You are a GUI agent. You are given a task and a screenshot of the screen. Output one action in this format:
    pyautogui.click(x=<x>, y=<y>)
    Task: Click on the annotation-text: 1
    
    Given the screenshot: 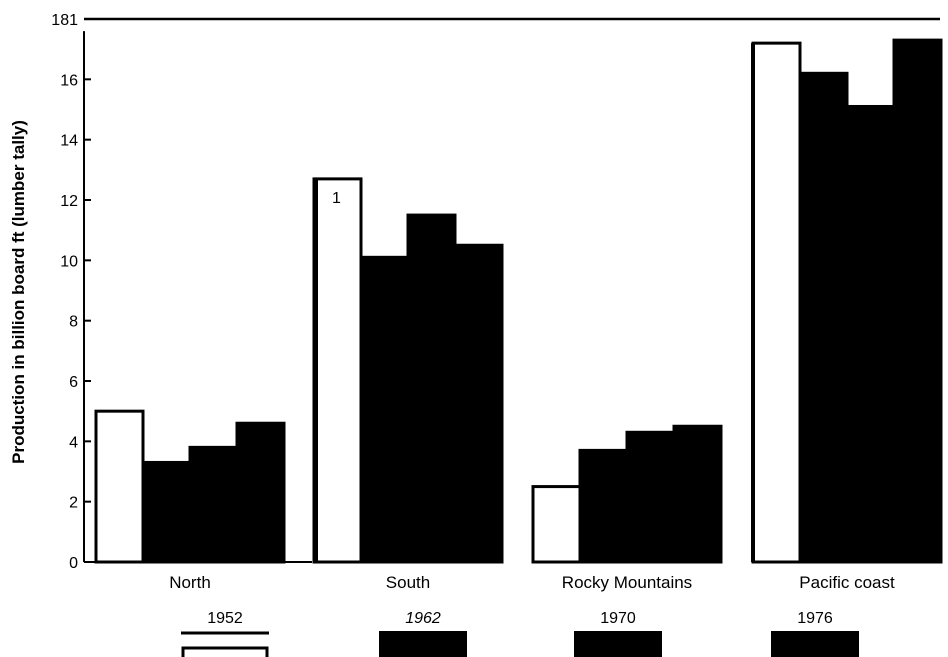 What is the action you would take?
    pyautogui.click(x=336, y=198)
    